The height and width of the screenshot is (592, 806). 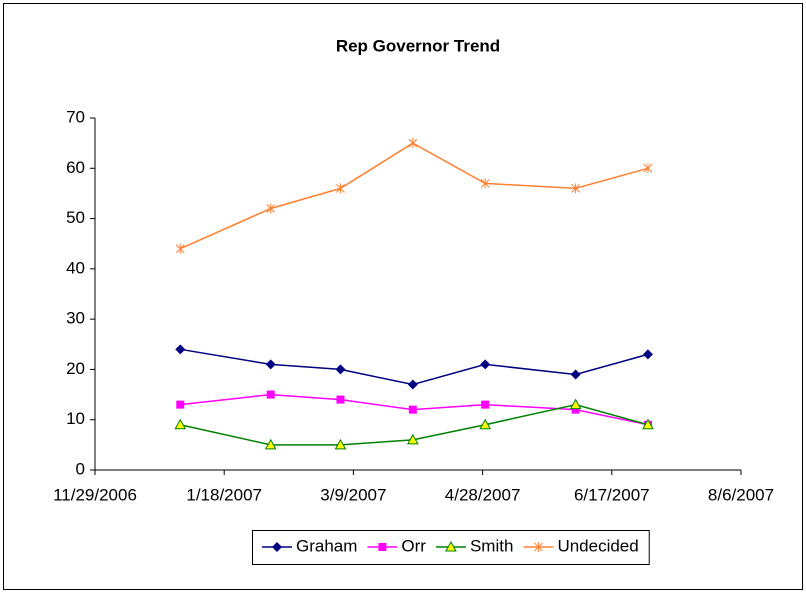 What do you see at coordinates (75, 368) in the screenshot?
I see `y-tick-label: 20` at bounding box center [75, 368].